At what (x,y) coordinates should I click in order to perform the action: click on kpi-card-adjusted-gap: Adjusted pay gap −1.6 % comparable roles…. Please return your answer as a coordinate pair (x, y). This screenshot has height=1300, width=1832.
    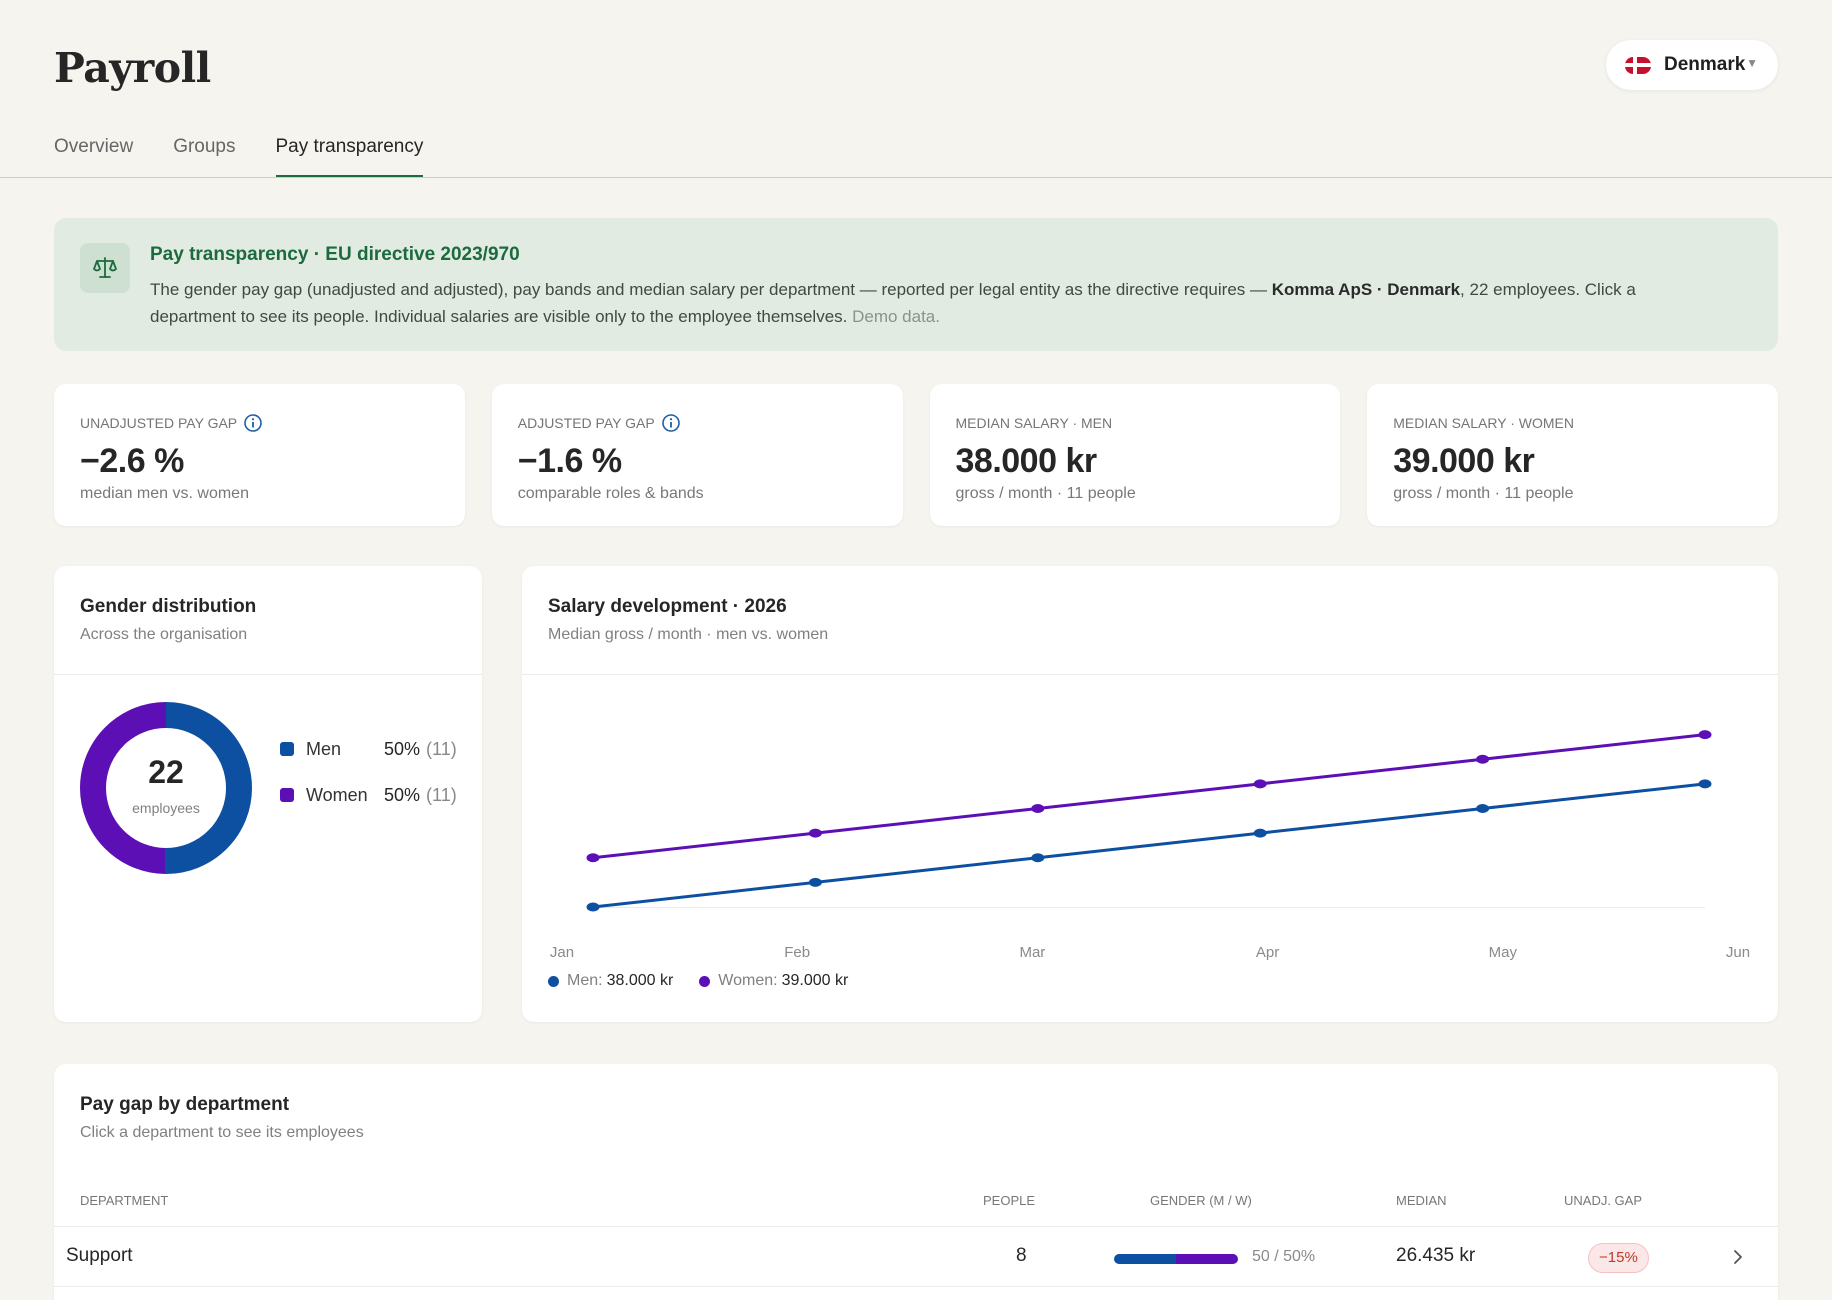
    Looking at the image, I should click on (697, 455).